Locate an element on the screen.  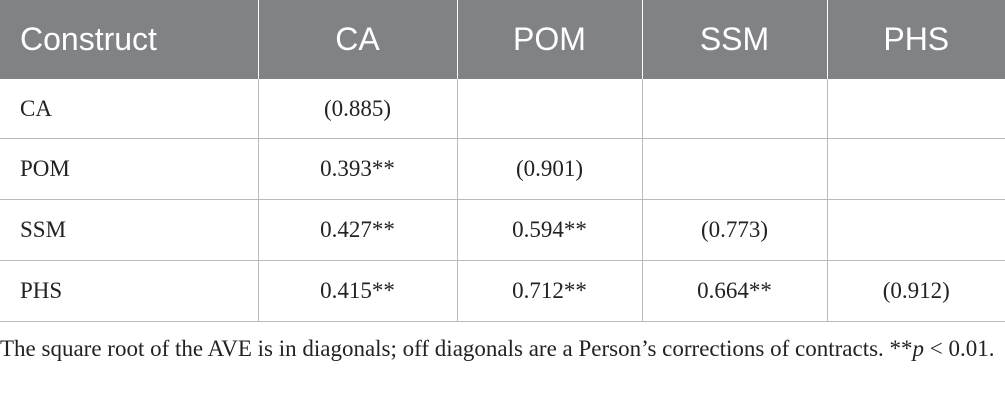
table-cell: 0.664** is located at coordinates (734, 291).